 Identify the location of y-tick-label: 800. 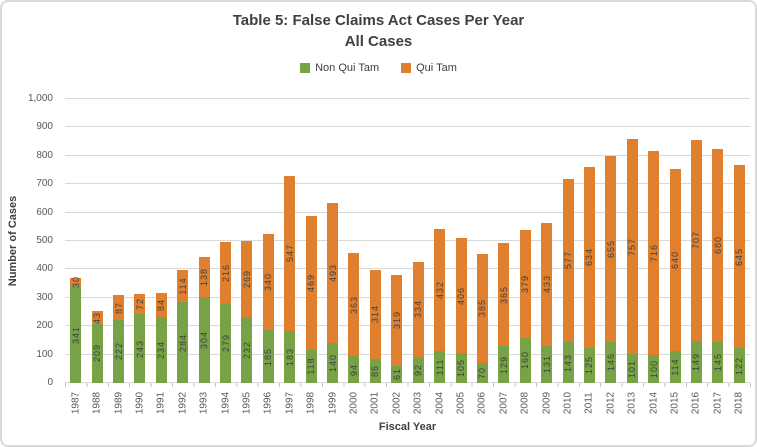
(44, 155).